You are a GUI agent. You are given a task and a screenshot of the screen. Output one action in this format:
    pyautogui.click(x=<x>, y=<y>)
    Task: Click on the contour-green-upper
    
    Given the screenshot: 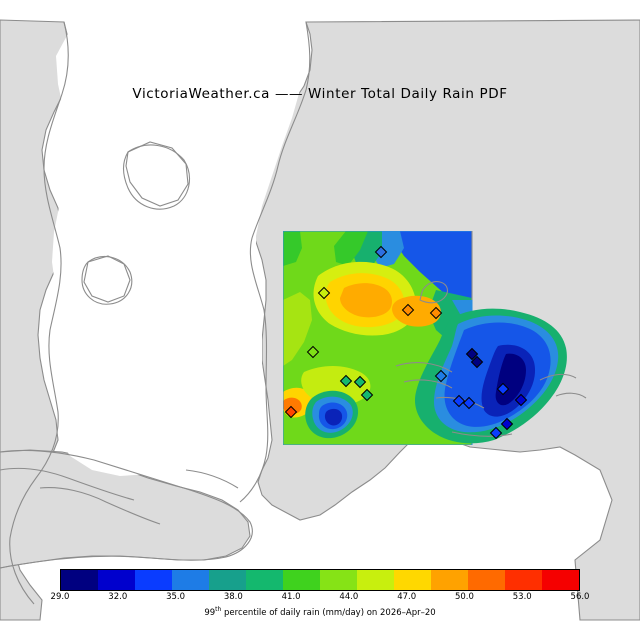 What is the action you would take?
    pyautogui.click(x=351, y=248)
    